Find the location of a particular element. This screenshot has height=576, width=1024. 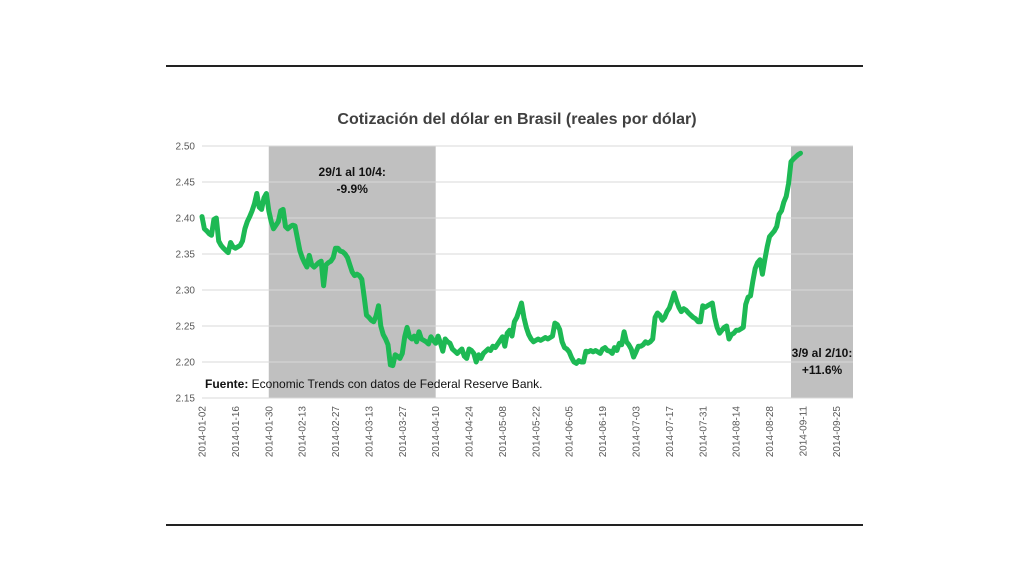

x-tick-label: 2014-05-08 is located at coordinates (503, 432).